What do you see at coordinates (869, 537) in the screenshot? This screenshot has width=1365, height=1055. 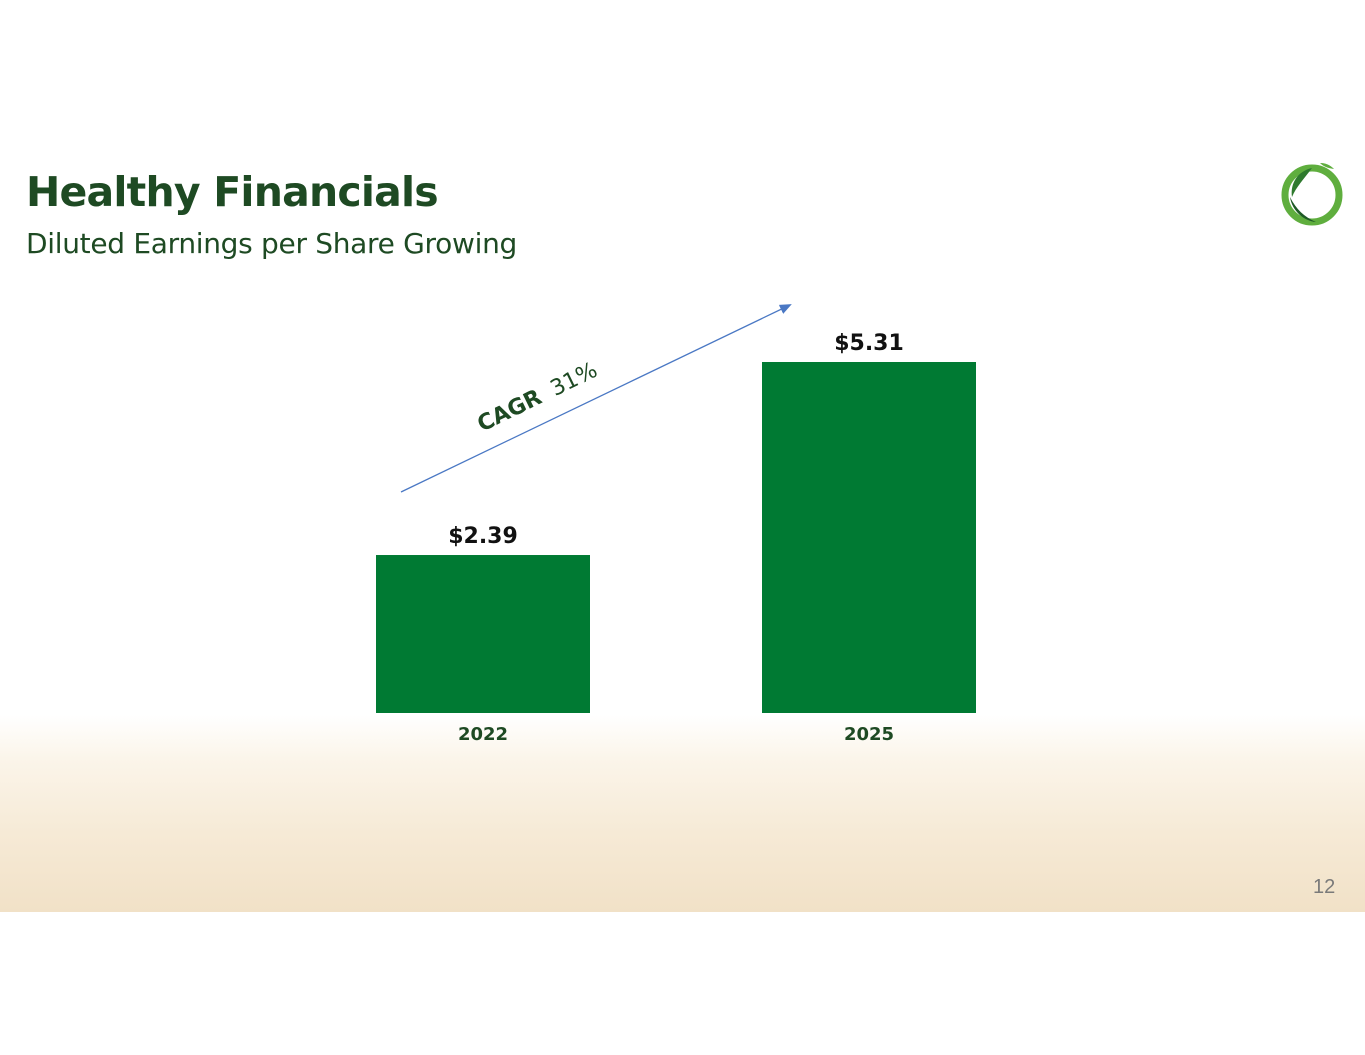 I see `bar-2025` at bounding box center [869, 537].